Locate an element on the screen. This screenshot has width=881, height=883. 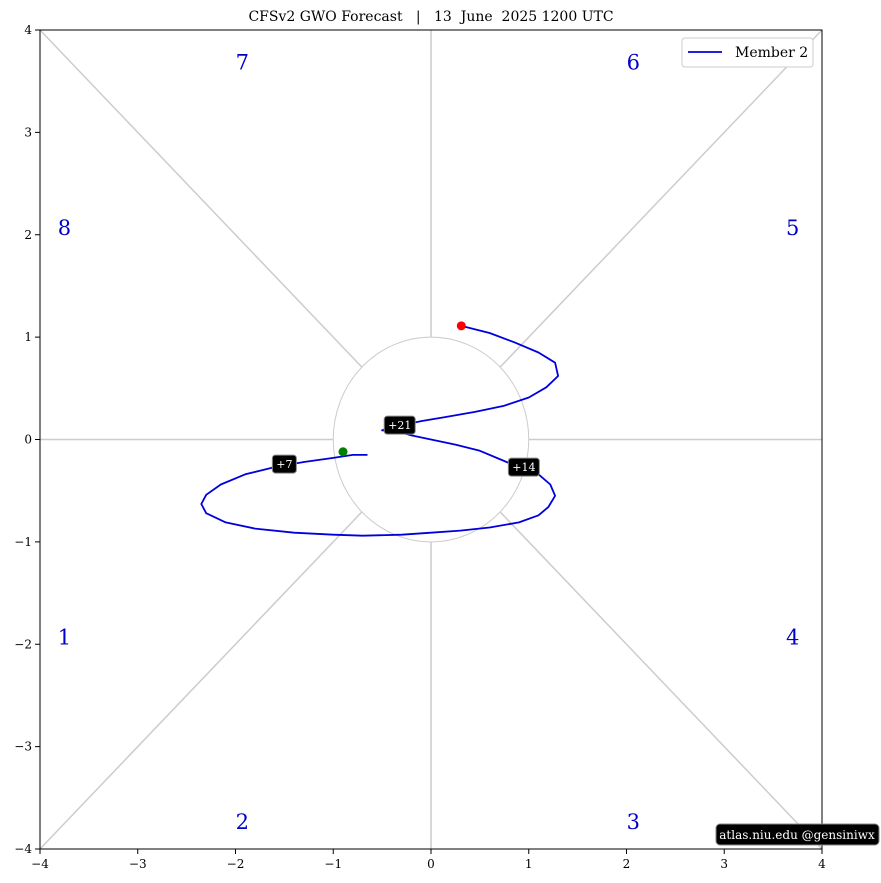
x-tick-label: 2 is located at coordinates (627, 864).